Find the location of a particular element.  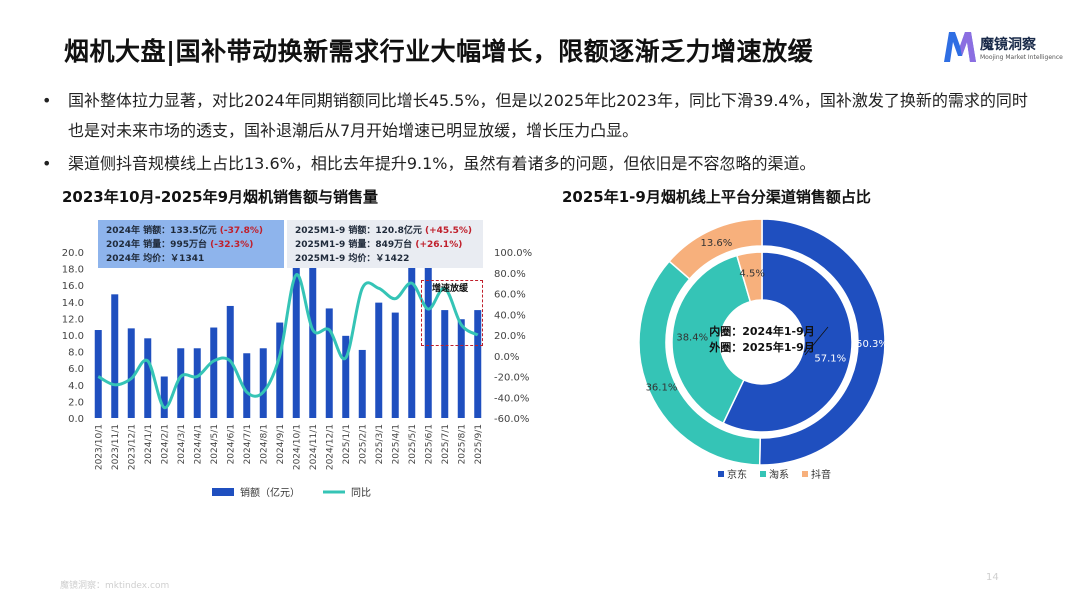

legend-bar-label: 销额（亿元） is located at coordinates (270, 492).